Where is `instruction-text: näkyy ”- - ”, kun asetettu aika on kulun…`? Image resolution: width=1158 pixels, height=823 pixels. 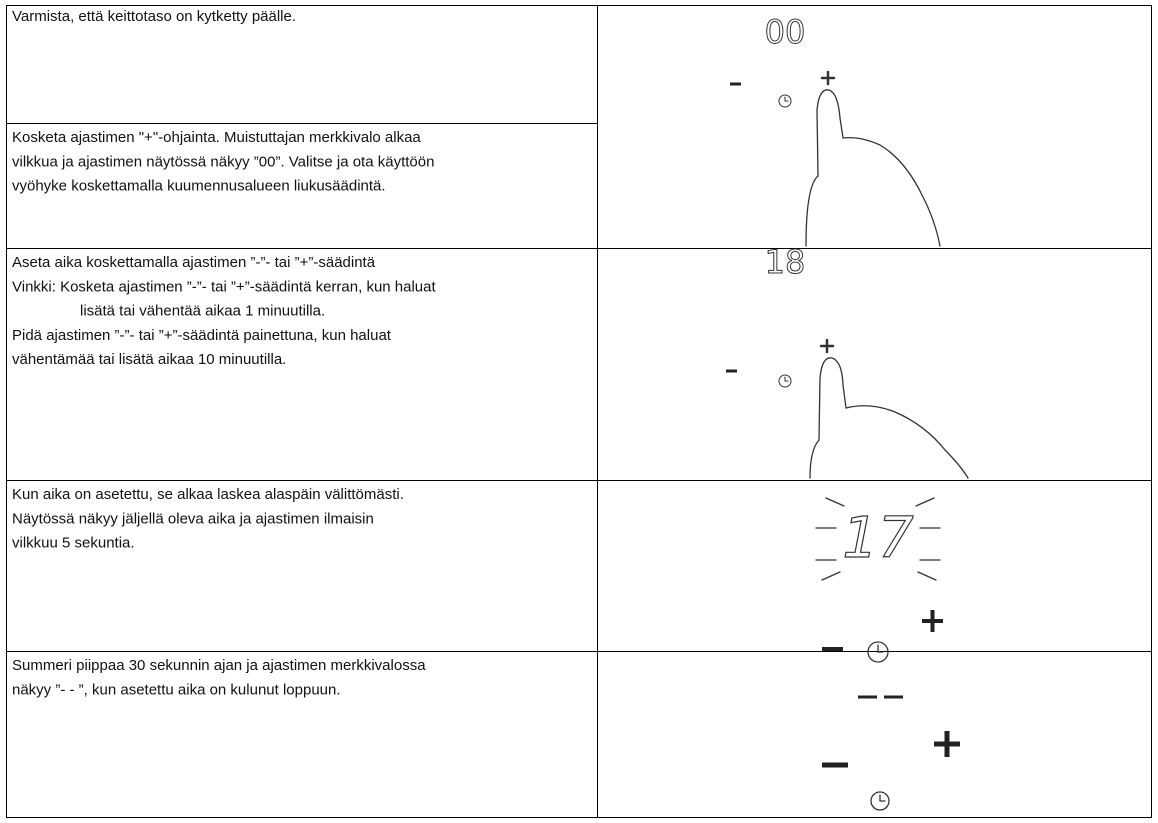
instruction-text: näkyy ”- - ”, kun asetettu aika on kulun… is located at coordinates (176, 689).